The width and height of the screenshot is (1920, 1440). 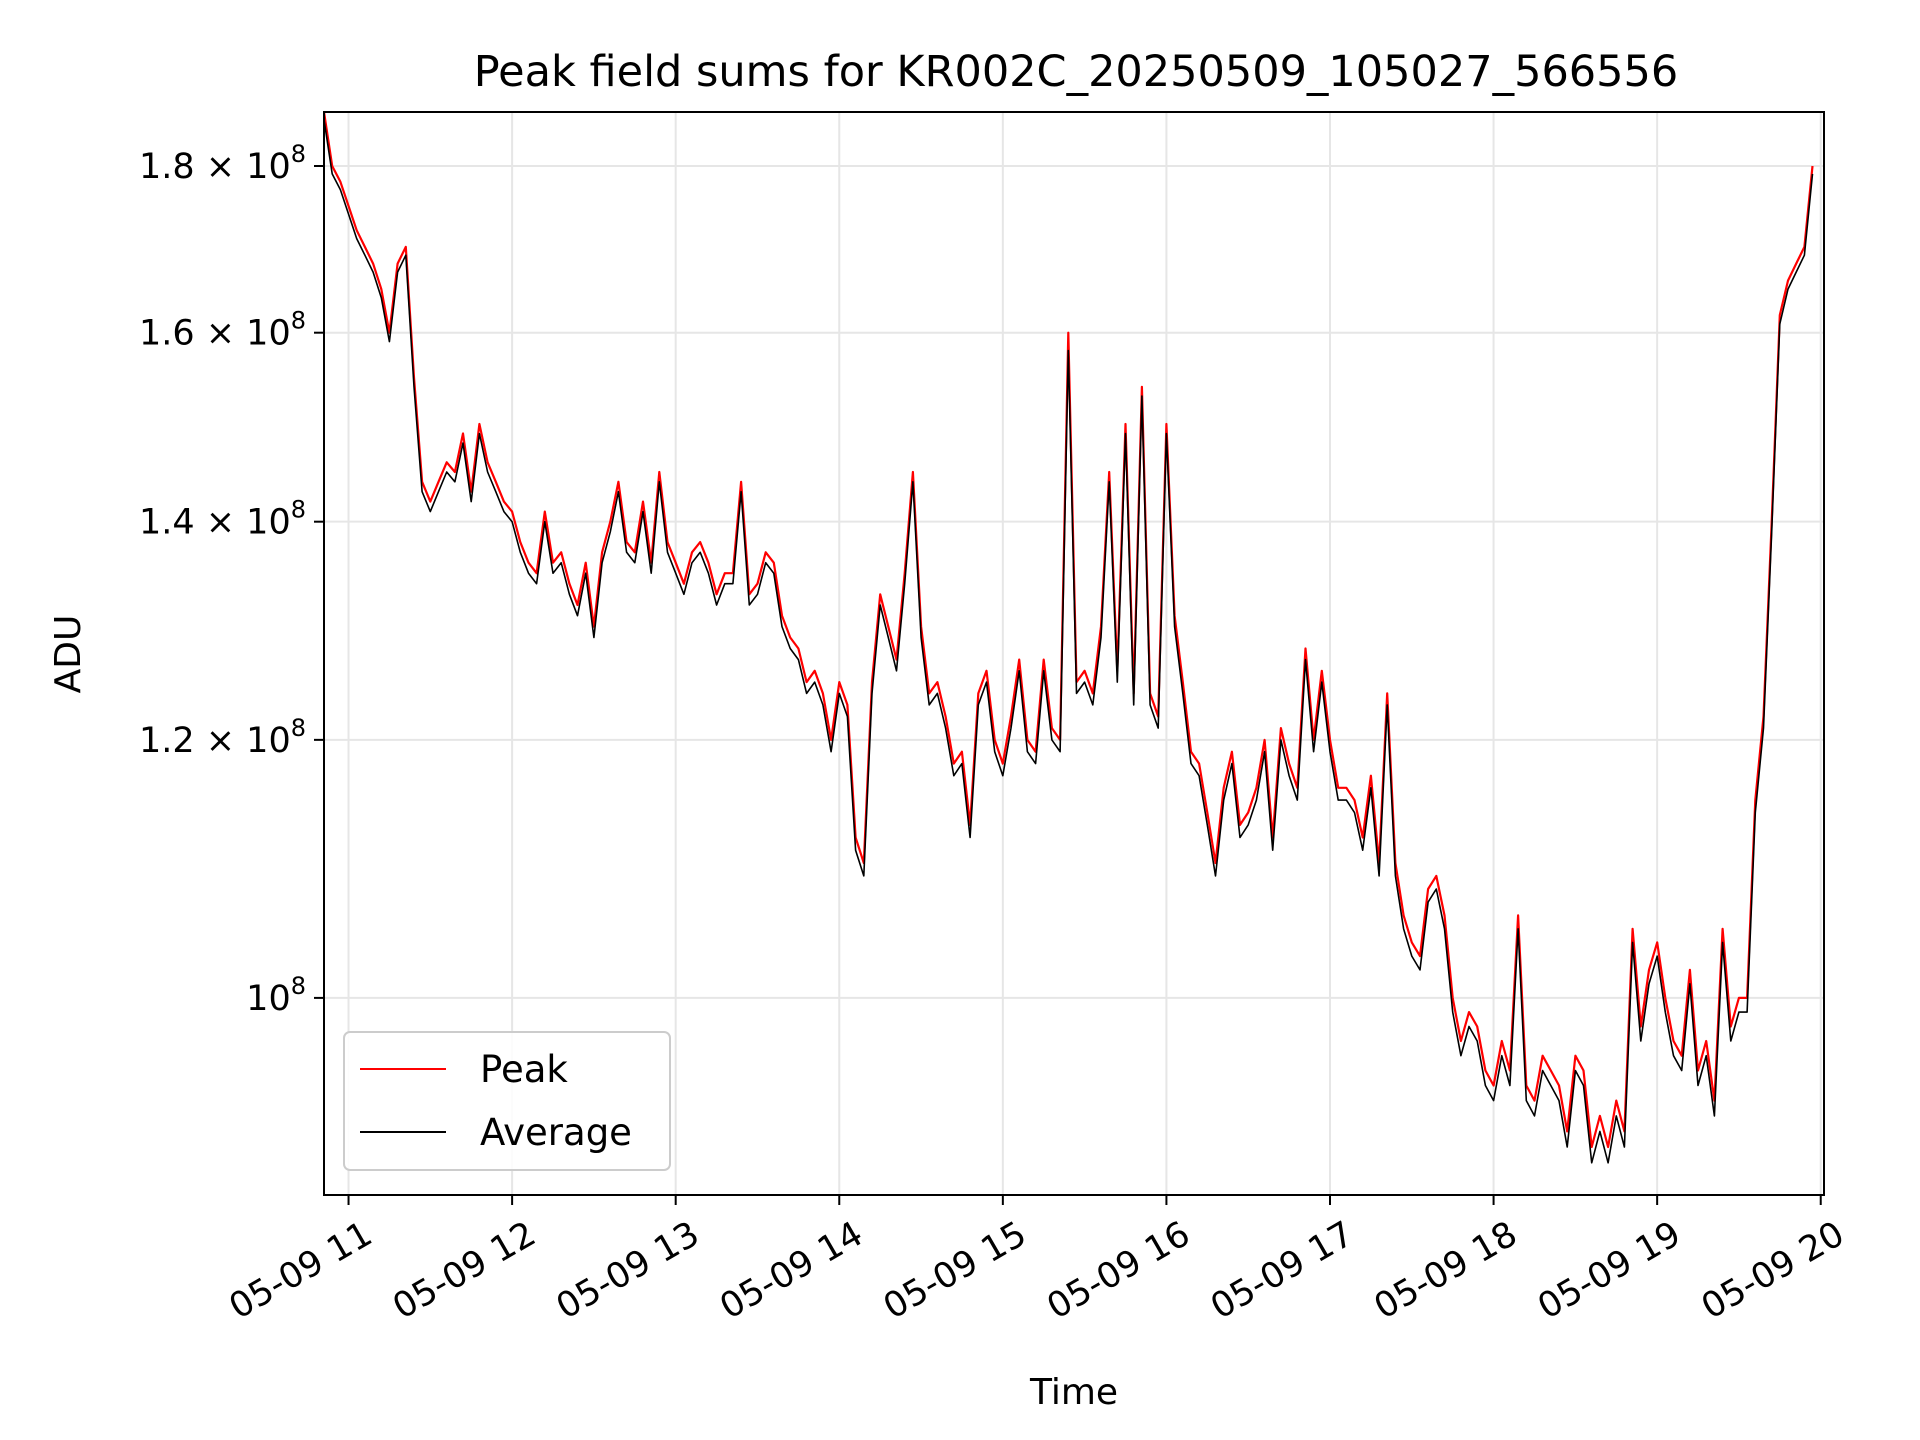 I want to click on legend: Peak Average, so click(x=507, y=1101).